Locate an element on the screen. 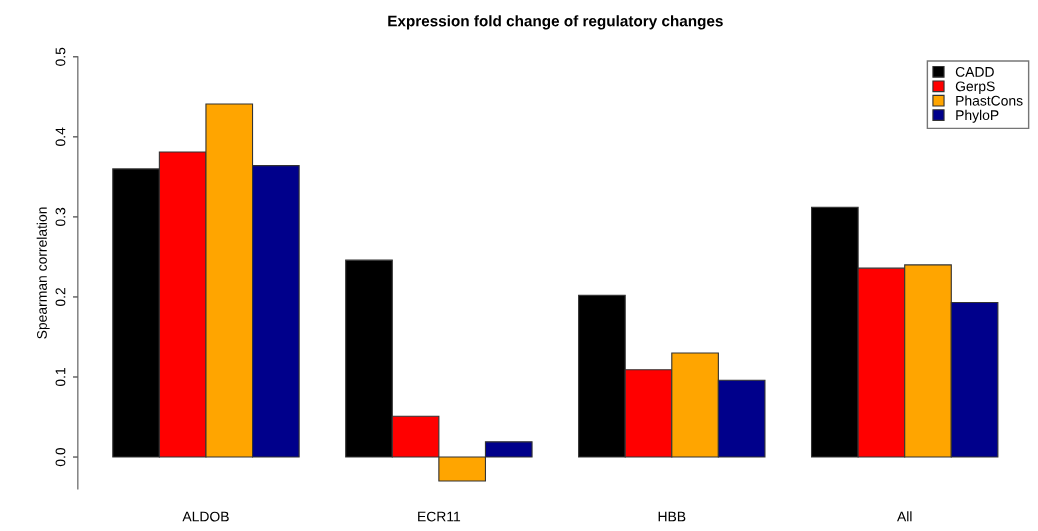 The width and height of the screenshot is (1038, 531). y-tick-label: 0.2 is located at coordinates (60, 297).